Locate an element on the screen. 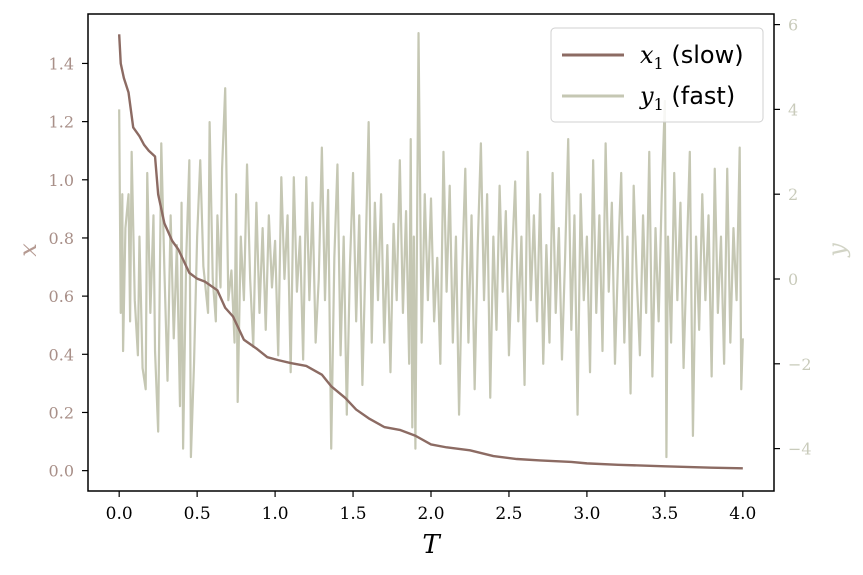 Image resolution: width=863 pixels, height=575 pixels. legend-label-y1-fast: y1 (fast) is located at coordinates (687, 98).